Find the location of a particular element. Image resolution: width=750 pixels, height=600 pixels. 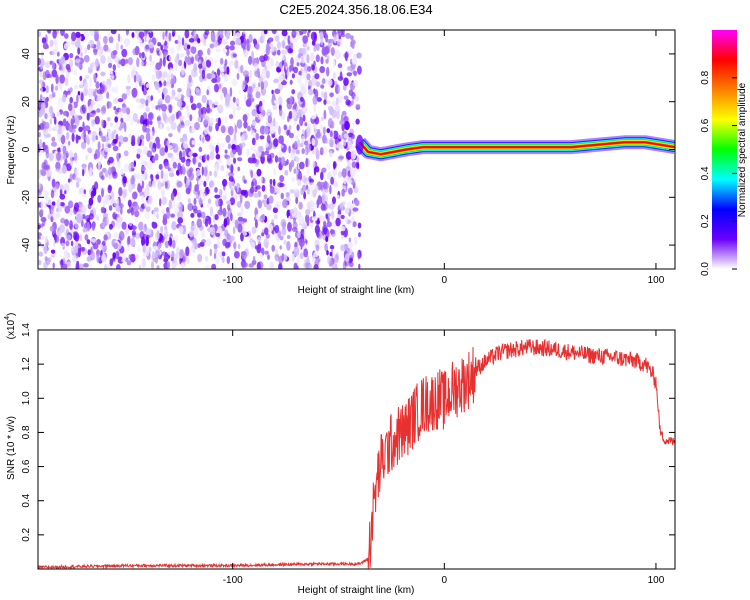

colorbar-label: Normalized spectral amplitude is located at coordinates (742, 149).